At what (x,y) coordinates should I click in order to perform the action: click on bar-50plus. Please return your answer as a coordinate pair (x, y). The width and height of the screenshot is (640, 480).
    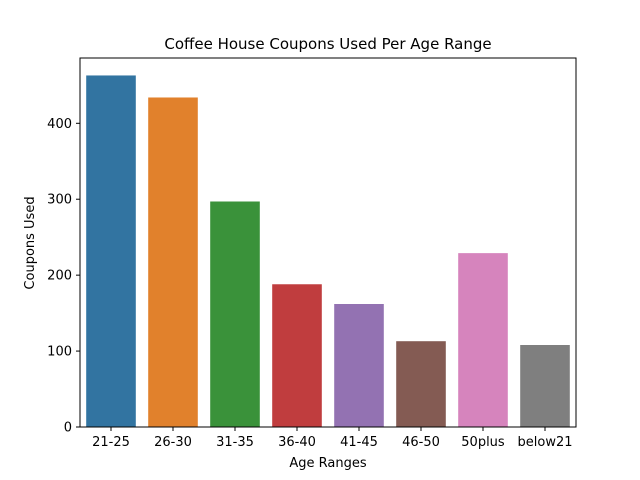
    Looking at the image, I should click on (483, 340).